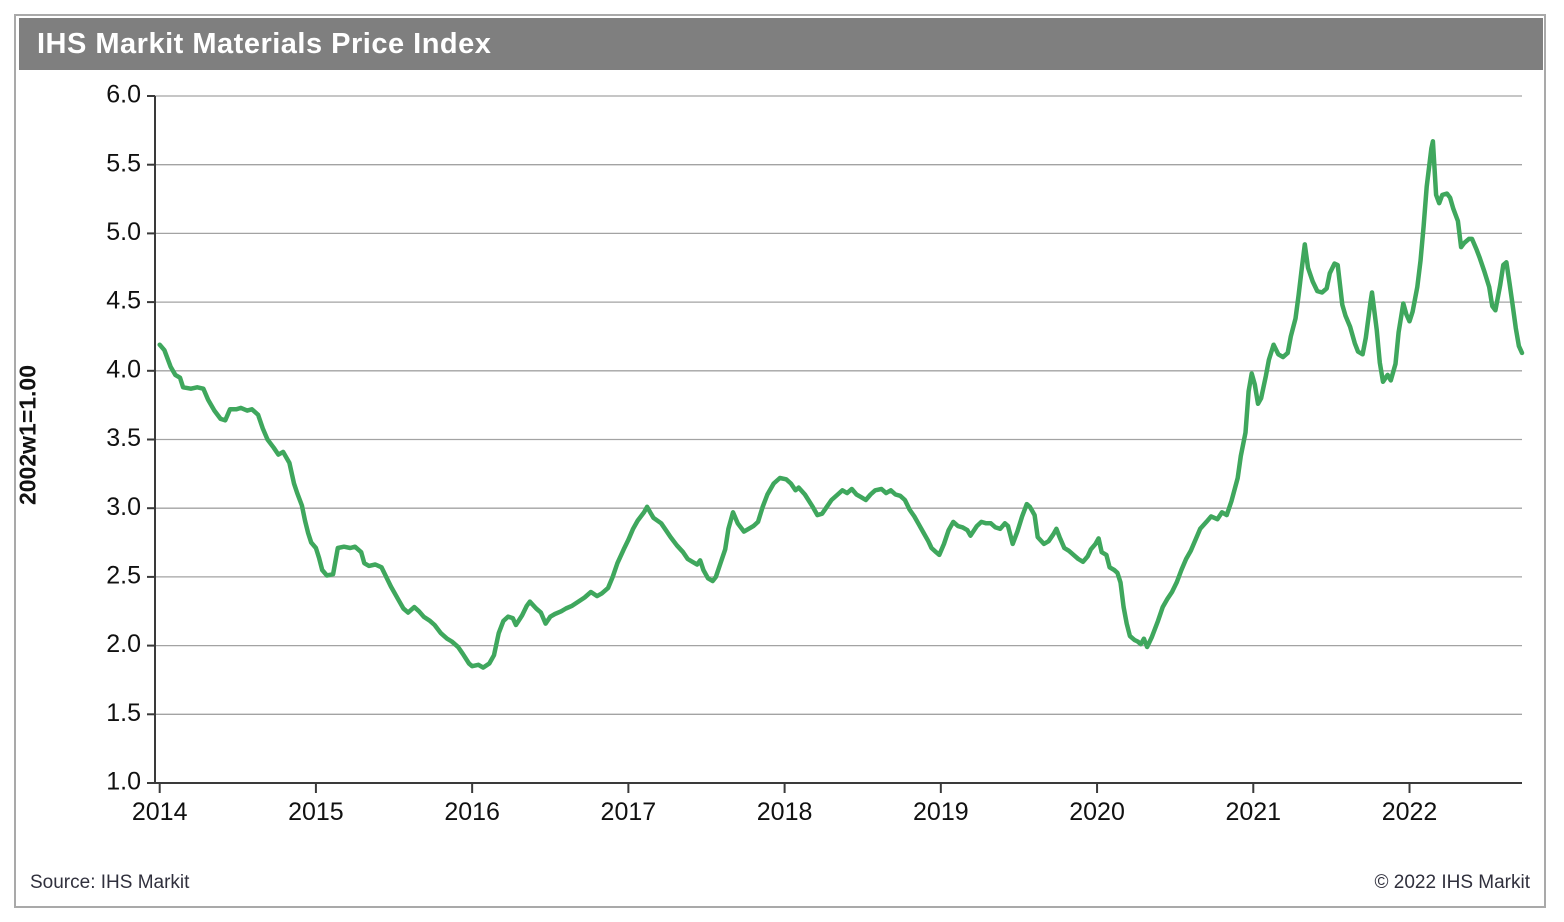 The height and width of the screenshot is (922, 1564). I want to click on x-tick-label-2015: 2015, so click(316, 812).